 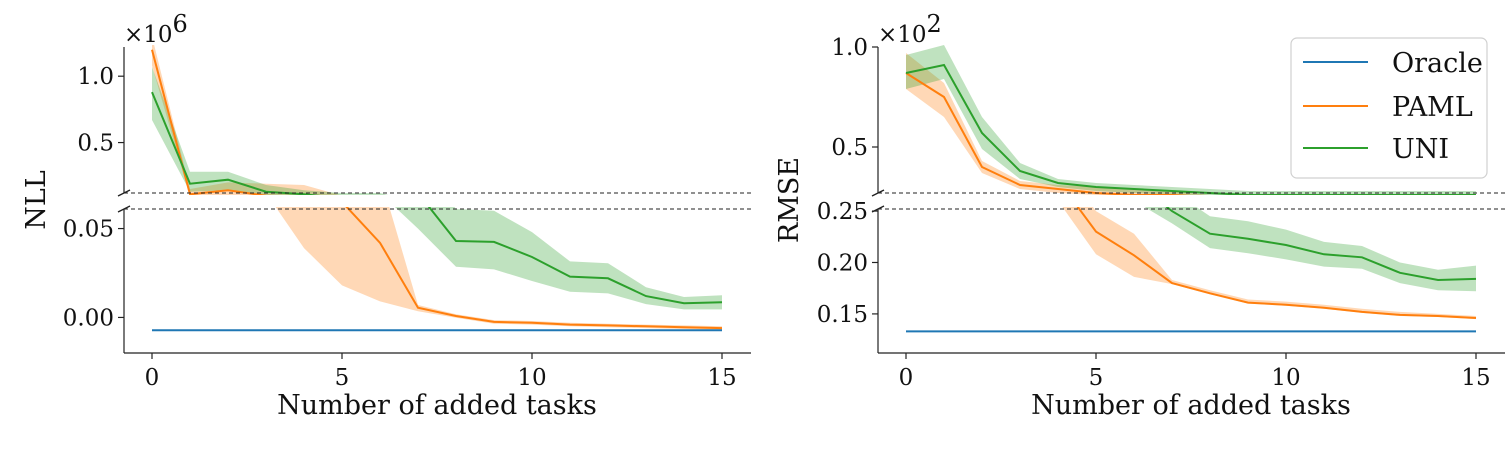 I want to click on rmse-multiplier-label: ×10², so click(x=910, y=29).